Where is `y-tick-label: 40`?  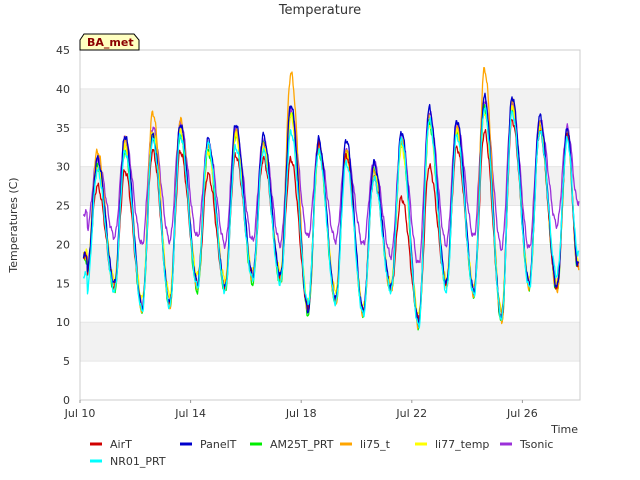
y-tick-label: 40 is located at coordinates (63, 89).